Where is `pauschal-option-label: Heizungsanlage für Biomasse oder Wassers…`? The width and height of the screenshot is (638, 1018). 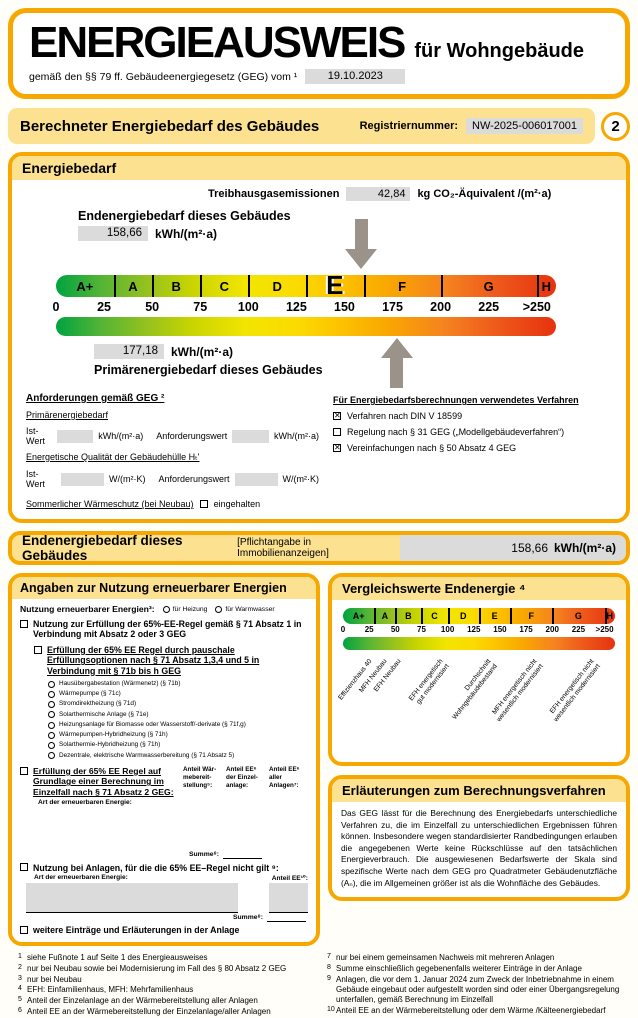 pauschal-option-label: Heizungsanlage für Biomasse oder Wassers… is located at coordinates (152, 724).